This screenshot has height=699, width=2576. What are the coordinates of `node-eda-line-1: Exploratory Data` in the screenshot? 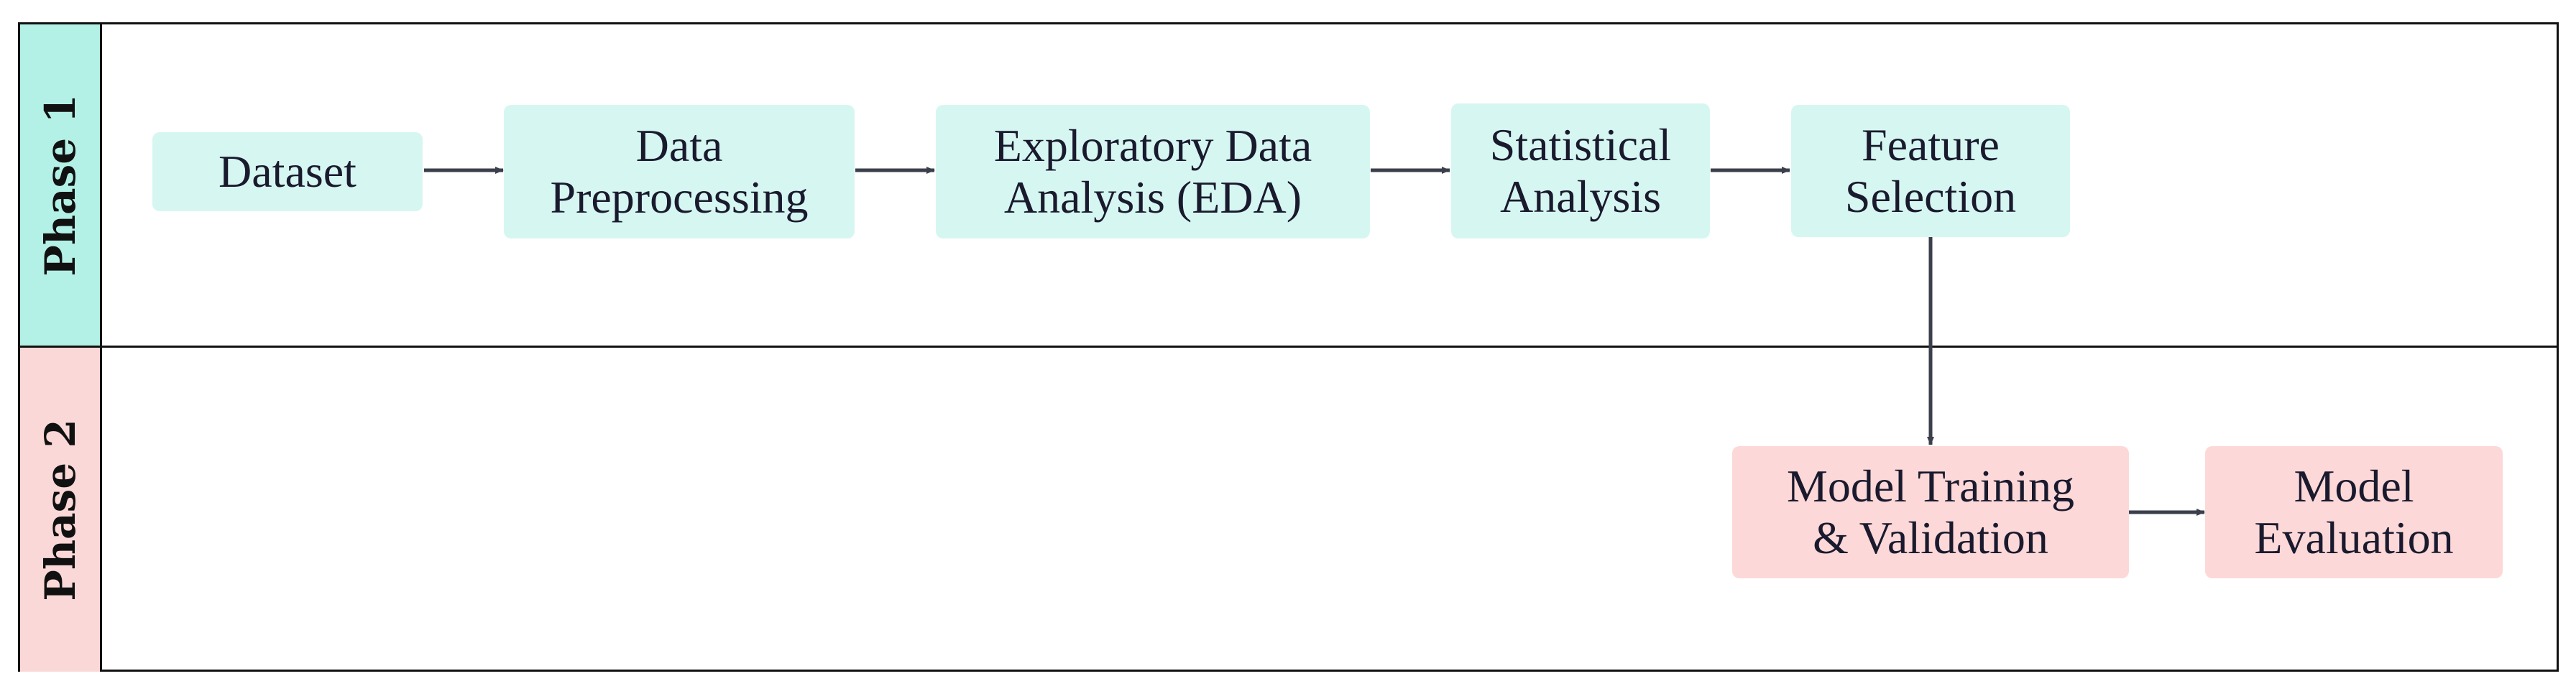 It's located at (1152, 146).